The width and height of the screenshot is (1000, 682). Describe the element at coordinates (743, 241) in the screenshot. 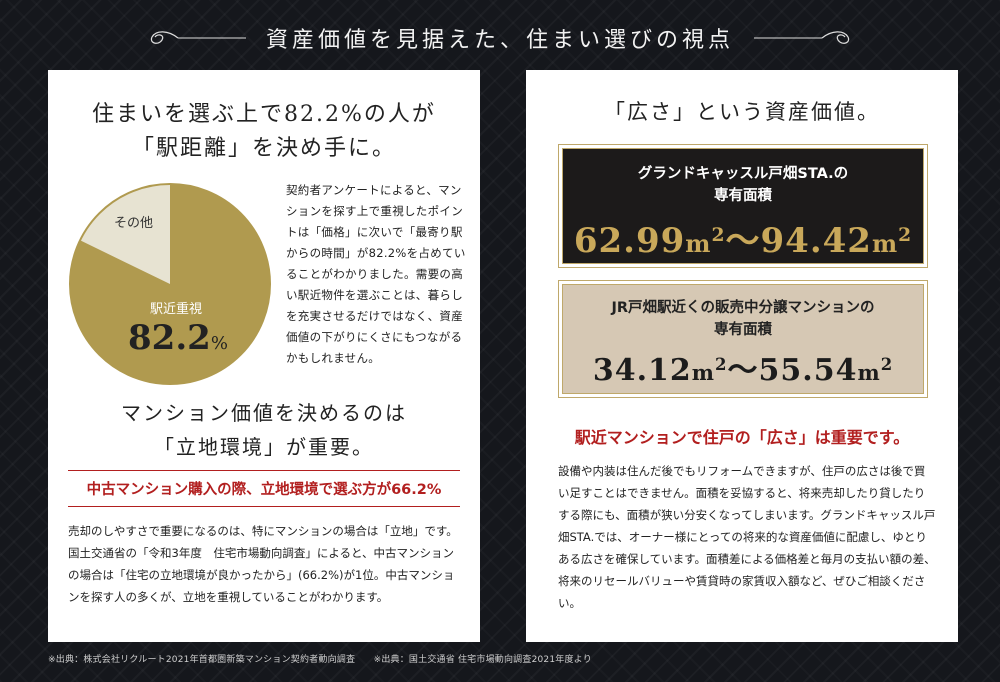

I see `box1-sep: 〜` at that location.